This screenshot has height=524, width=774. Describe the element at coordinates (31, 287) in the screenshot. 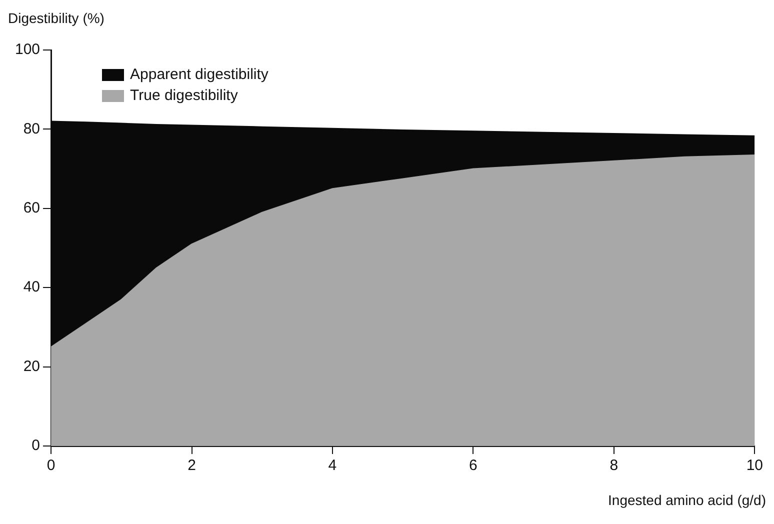

I see `y-tick-label: 40` at that location.